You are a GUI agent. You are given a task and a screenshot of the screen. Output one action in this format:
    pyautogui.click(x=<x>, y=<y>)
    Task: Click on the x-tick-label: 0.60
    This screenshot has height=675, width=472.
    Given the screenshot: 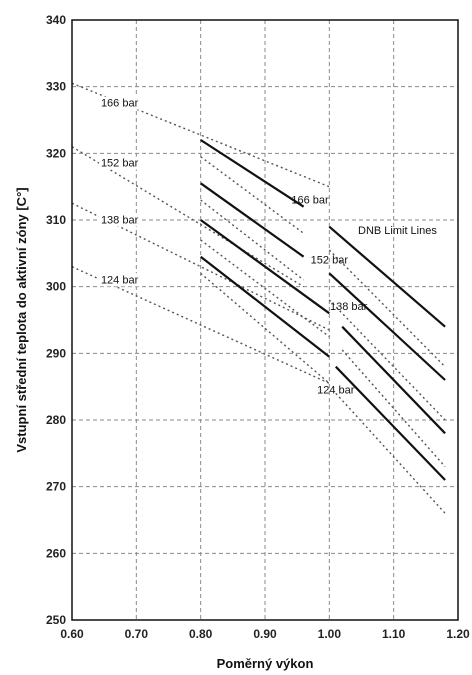 What is the action you would take?
    pyautogui.click(x=72, y=634)
    